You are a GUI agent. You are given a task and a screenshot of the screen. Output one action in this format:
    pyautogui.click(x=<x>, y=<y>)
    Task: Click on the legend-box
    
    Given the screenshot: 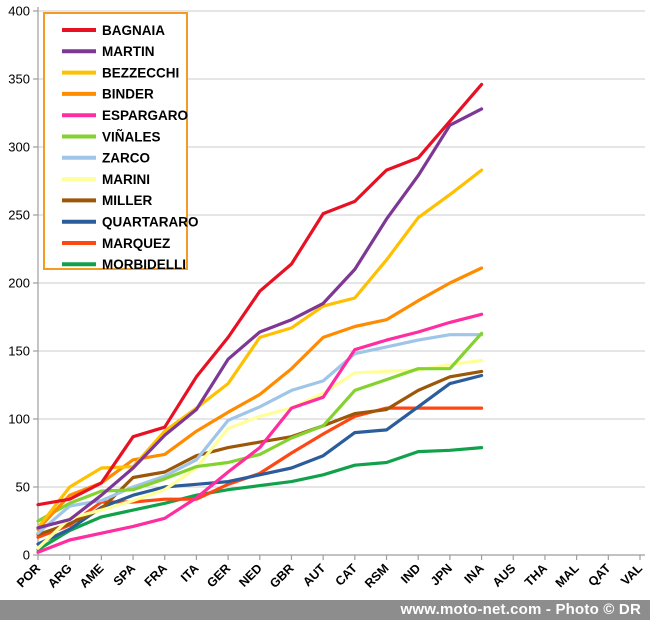 What is the action you would take?
    pyautogui.click(x=115, y=141)
    